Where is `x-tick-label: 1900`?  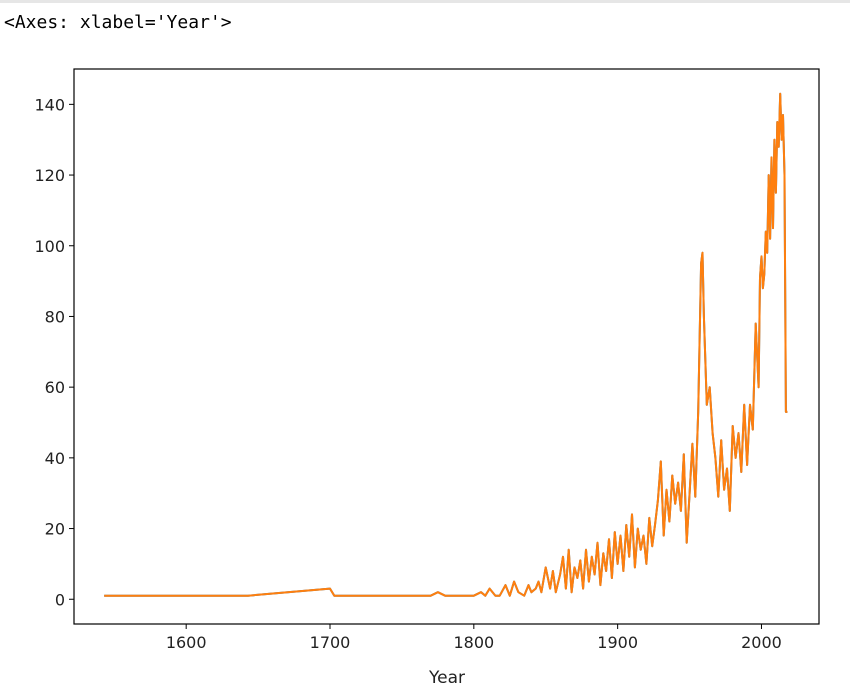
x-tick-label: 1900 is located at coordinates (617, 642).